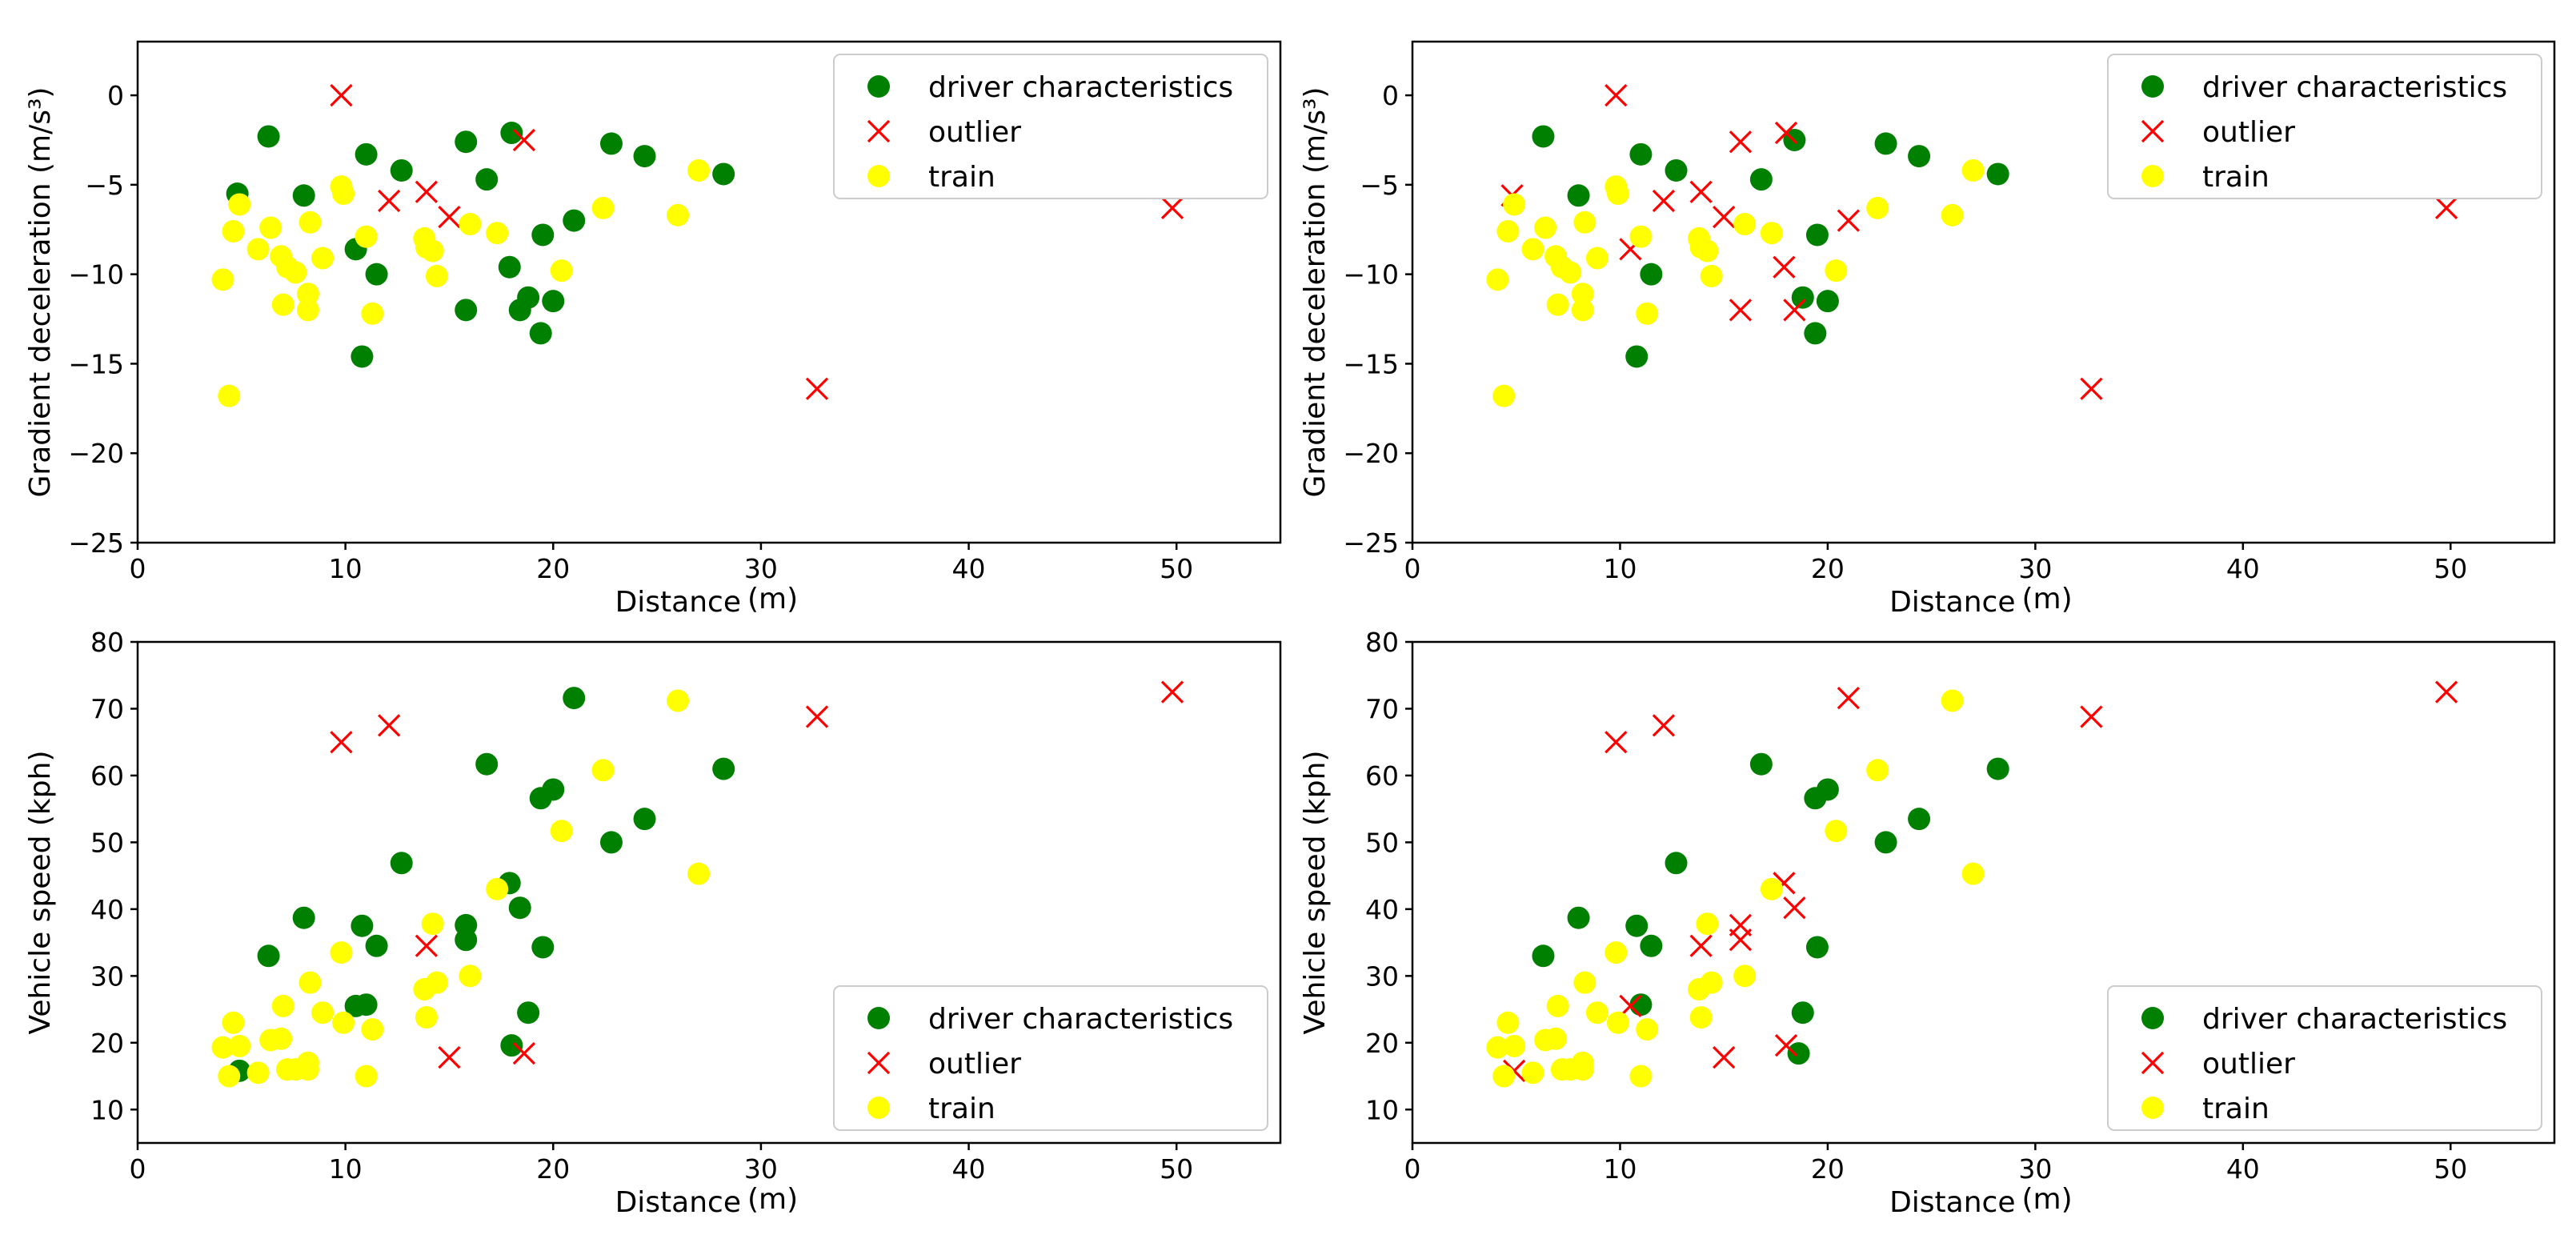  I want to click on x-tick-label-4: 40, so click(969, 568).